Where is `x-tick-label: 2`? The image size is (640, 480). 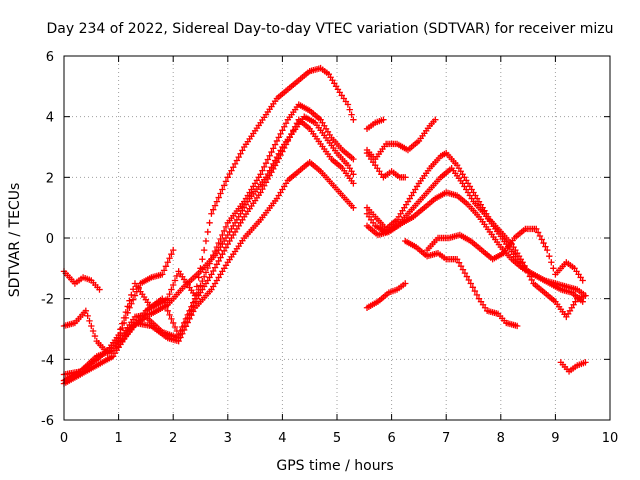 x-tick-label: 2 is located at coordinates (173, 438).